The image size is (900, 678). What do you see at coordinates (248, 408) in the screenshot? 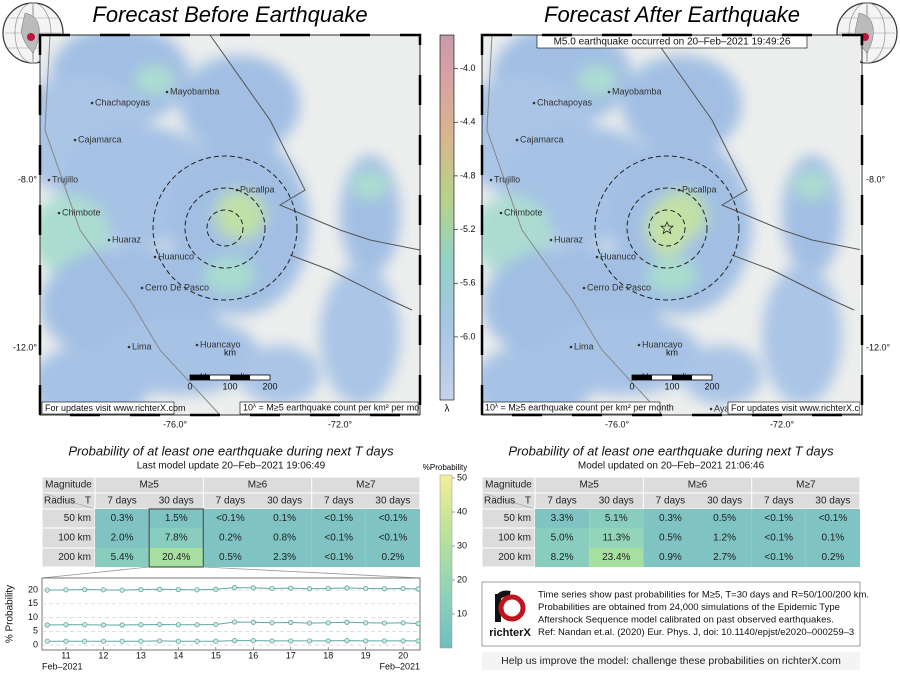
I see `legend-base: 10` at bounding box center [248, 408].